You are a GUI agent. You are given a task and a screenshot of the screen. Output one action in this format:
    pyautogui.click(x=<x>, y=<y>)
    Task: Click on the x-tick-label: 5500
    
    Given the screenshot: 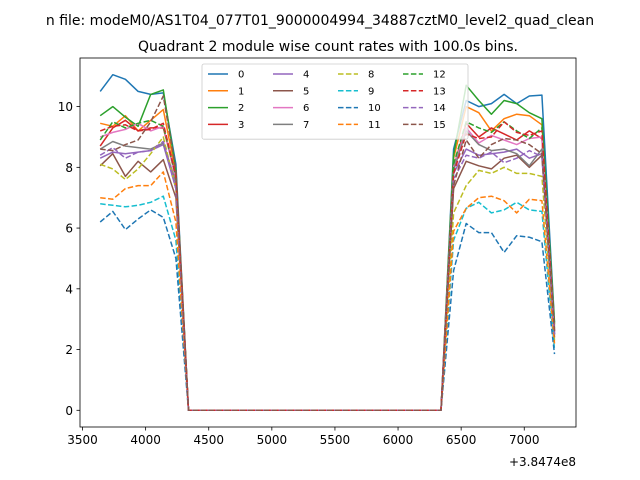 What is the action you would take?
    pyautogui.click(x=335, y=440)
    